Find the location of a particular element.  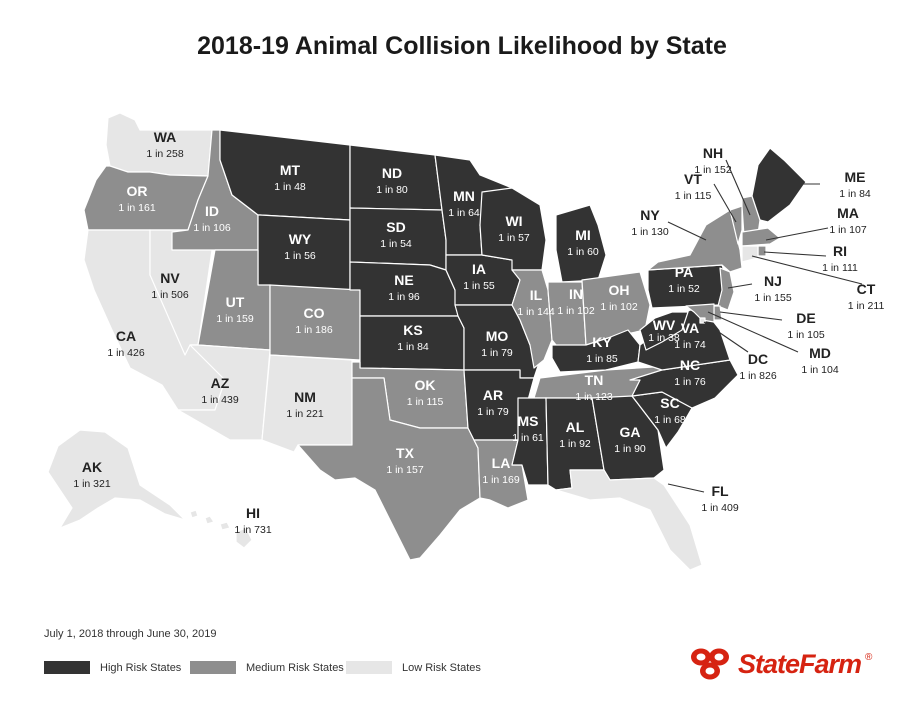

state-ct-shape is located at coordinates (750, 254).